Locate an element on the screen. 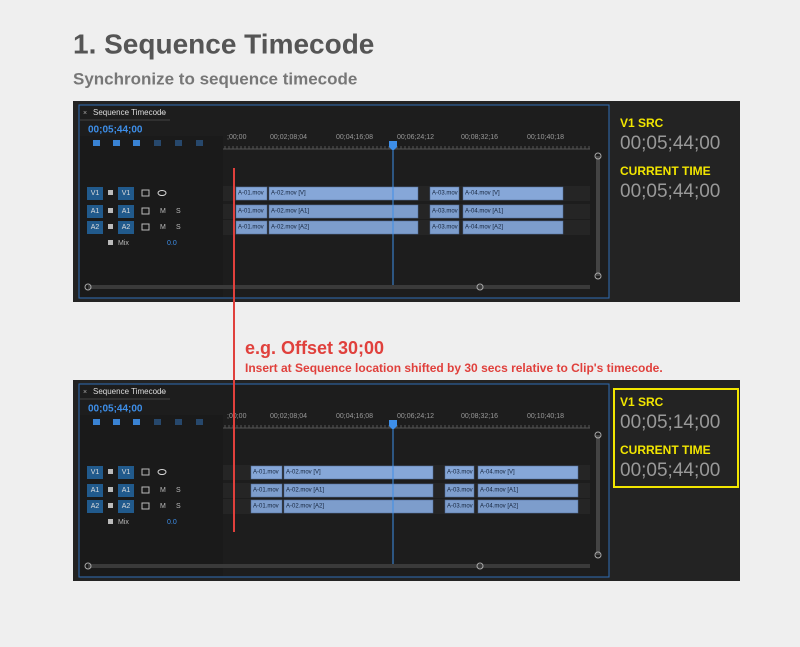 Image resolution: width=800 pixels, height=647 pixels. target-label: A1 is located at coordinates (126, 211).